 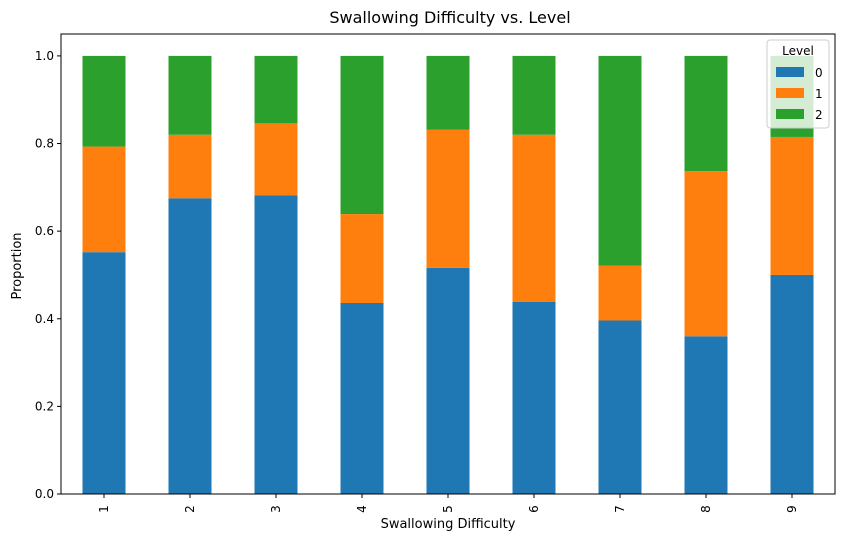 I want to click on legend-entry-label: 2, so click(x=819, y=115).